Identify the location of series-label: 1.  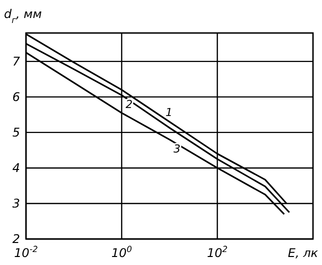
(169, 112).